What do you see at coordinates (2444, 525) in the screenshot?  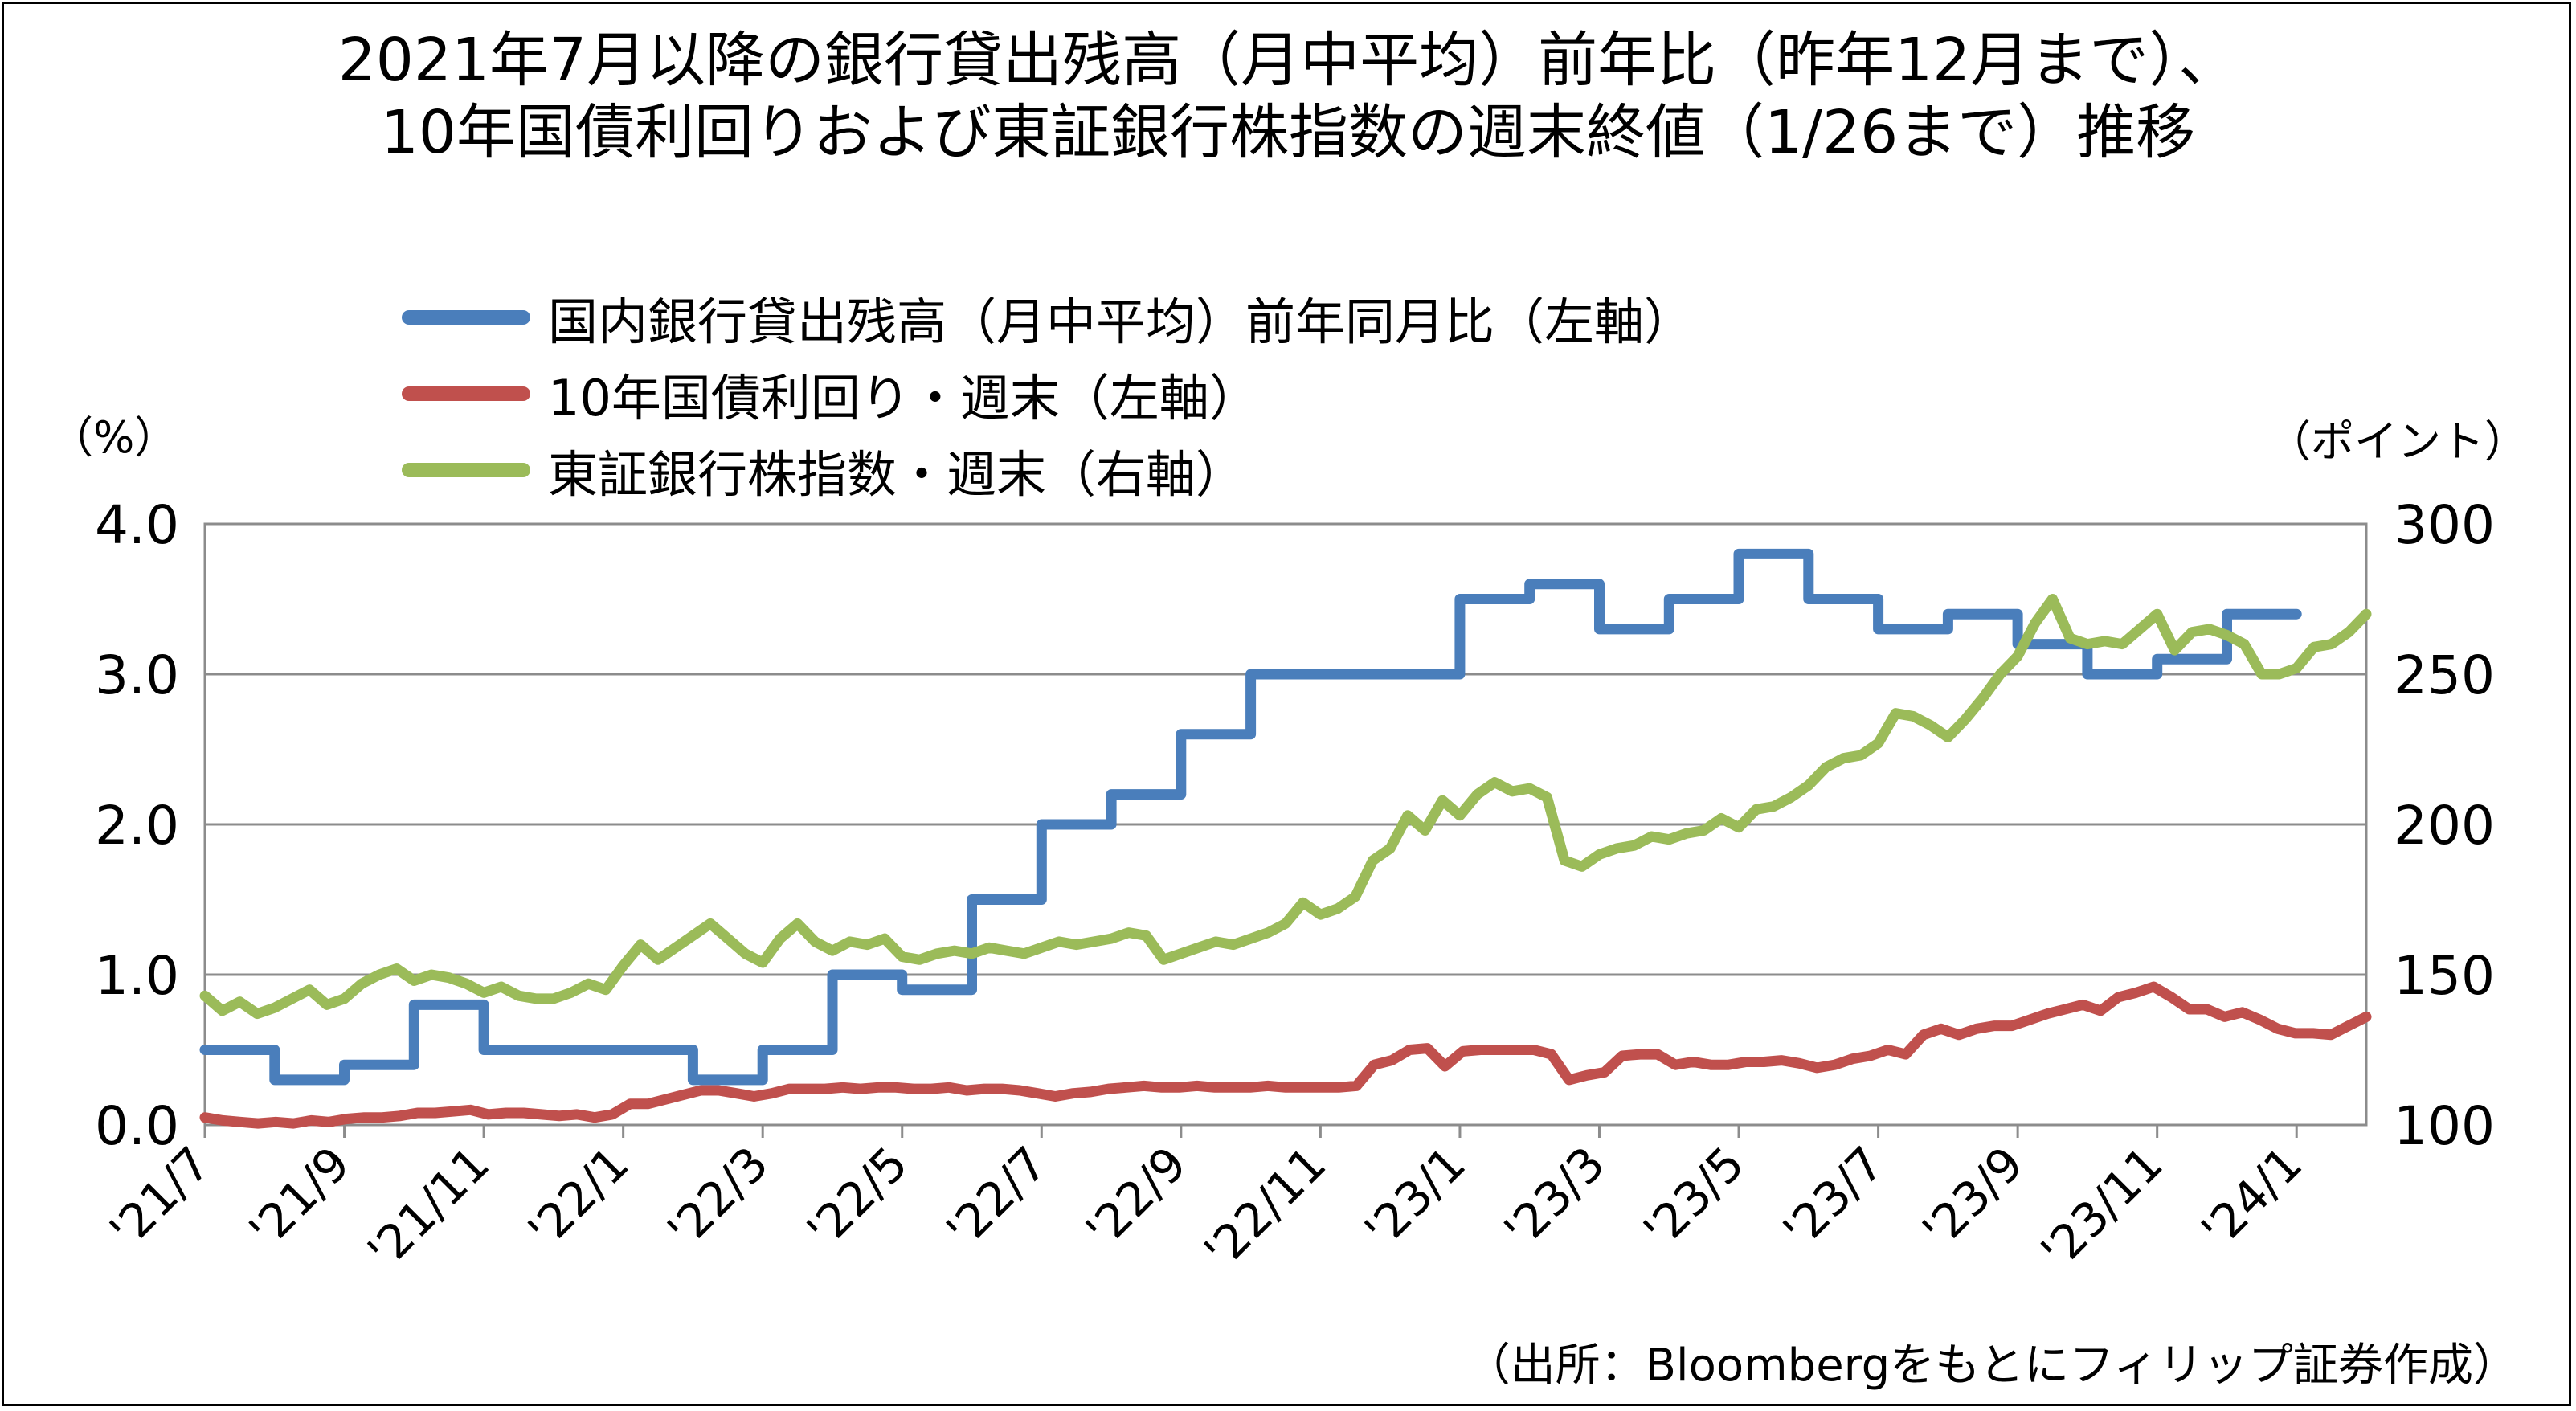 I see `right-tick-label: 300` at bounding box center [2444, 525].